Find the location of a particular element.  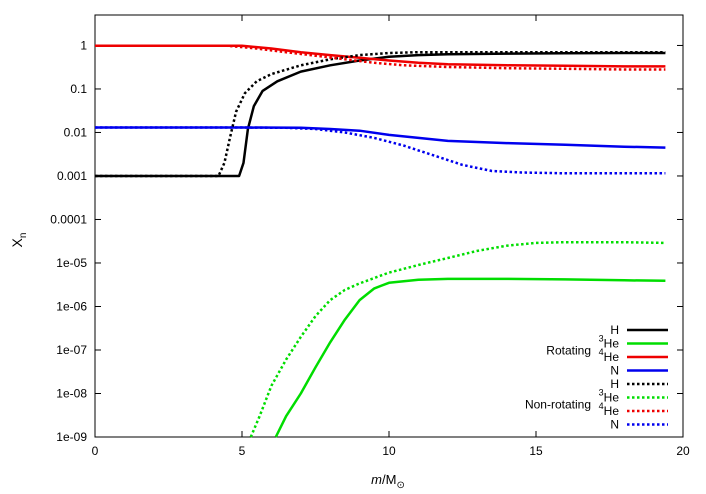

y-tick-label: 1 is located at coordinates (83, 45).